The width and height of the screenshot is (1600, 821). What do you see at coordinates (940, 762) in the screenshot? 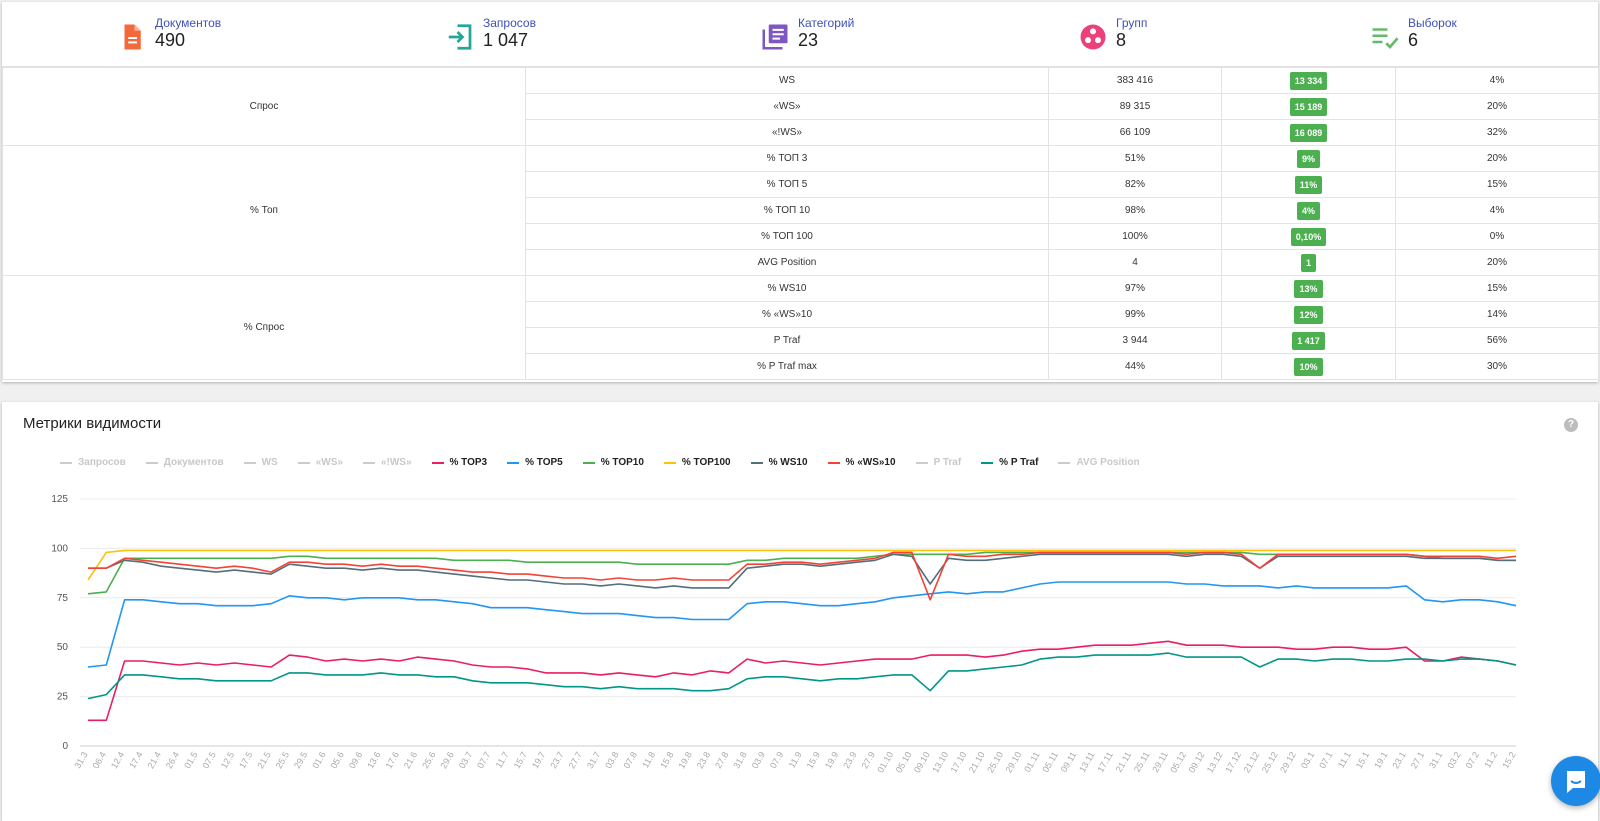
I see `x-tick-label: 13.10` at bounding box center [940, 762].